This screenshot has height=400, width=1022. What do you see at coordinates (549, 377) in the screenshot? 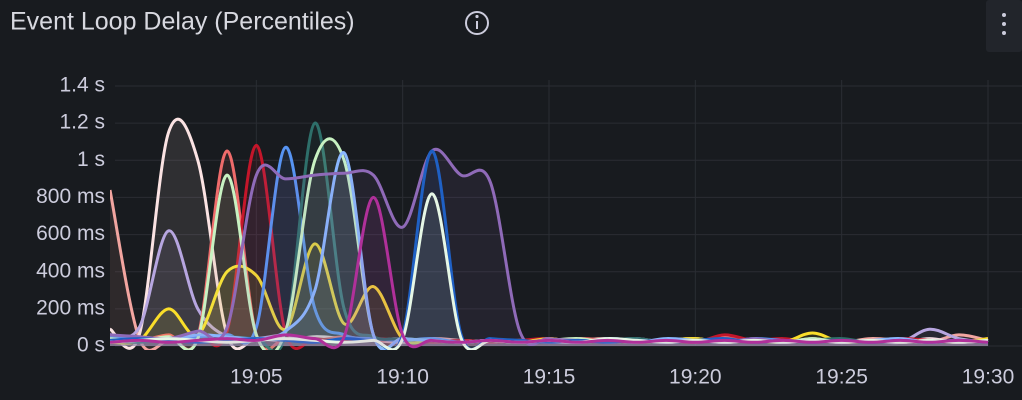
I see `x-tick-label: 19:15` at bounding box center [549, 377].